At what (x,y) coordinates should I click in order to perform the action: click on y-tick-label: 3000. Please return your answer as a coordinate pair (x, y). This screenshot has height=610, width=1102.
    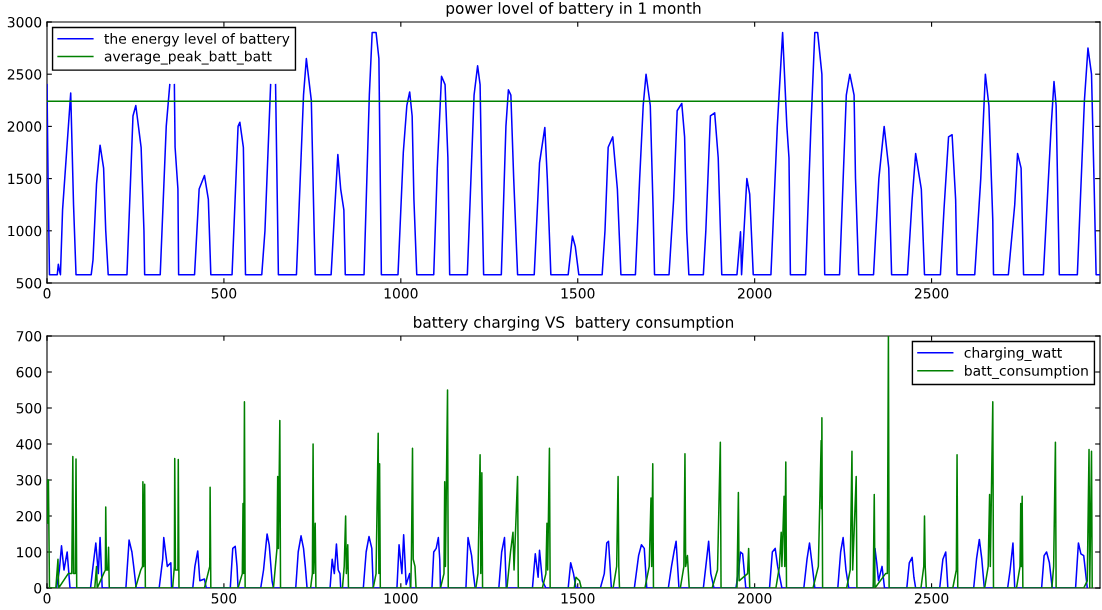
    Looking at the image, I should click on (24, 22).